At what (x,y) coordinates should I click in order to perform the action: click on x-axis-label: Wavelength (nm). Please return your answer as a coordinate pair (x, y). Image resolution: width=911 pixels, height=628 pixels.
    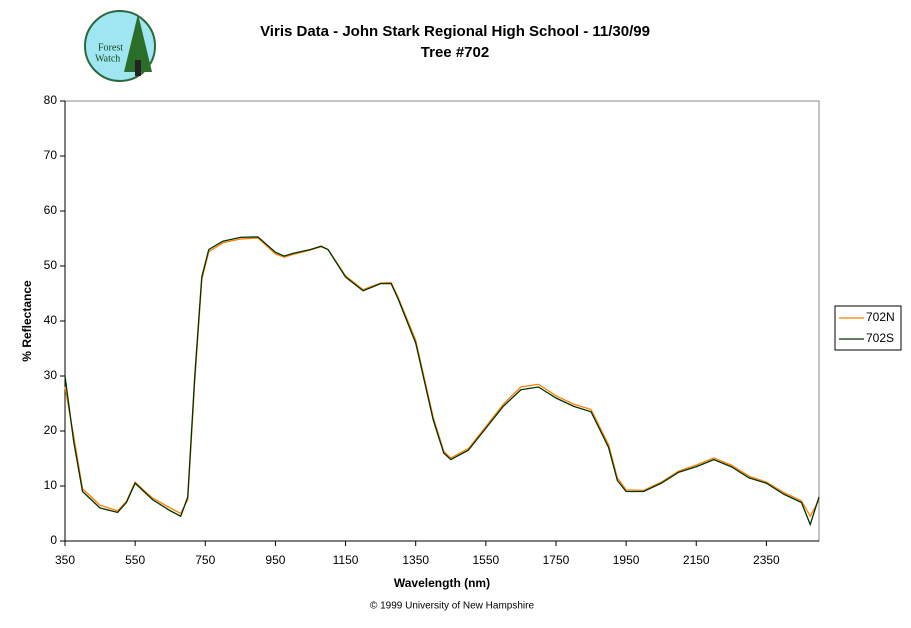
    Looking at the image, I should click on (442, 583).